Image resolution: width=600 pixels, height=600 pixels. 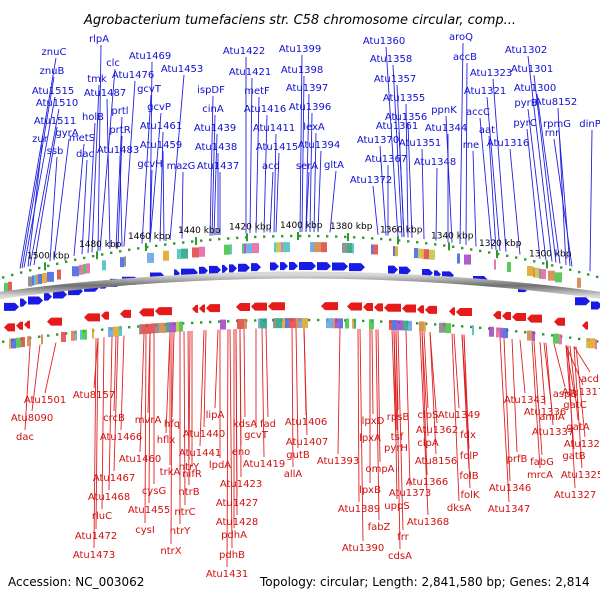 What do you see at coordinates (277, 147) in the screenshot?
I see `top-gene-label: Atu1415` at bounding box center [277, 147].